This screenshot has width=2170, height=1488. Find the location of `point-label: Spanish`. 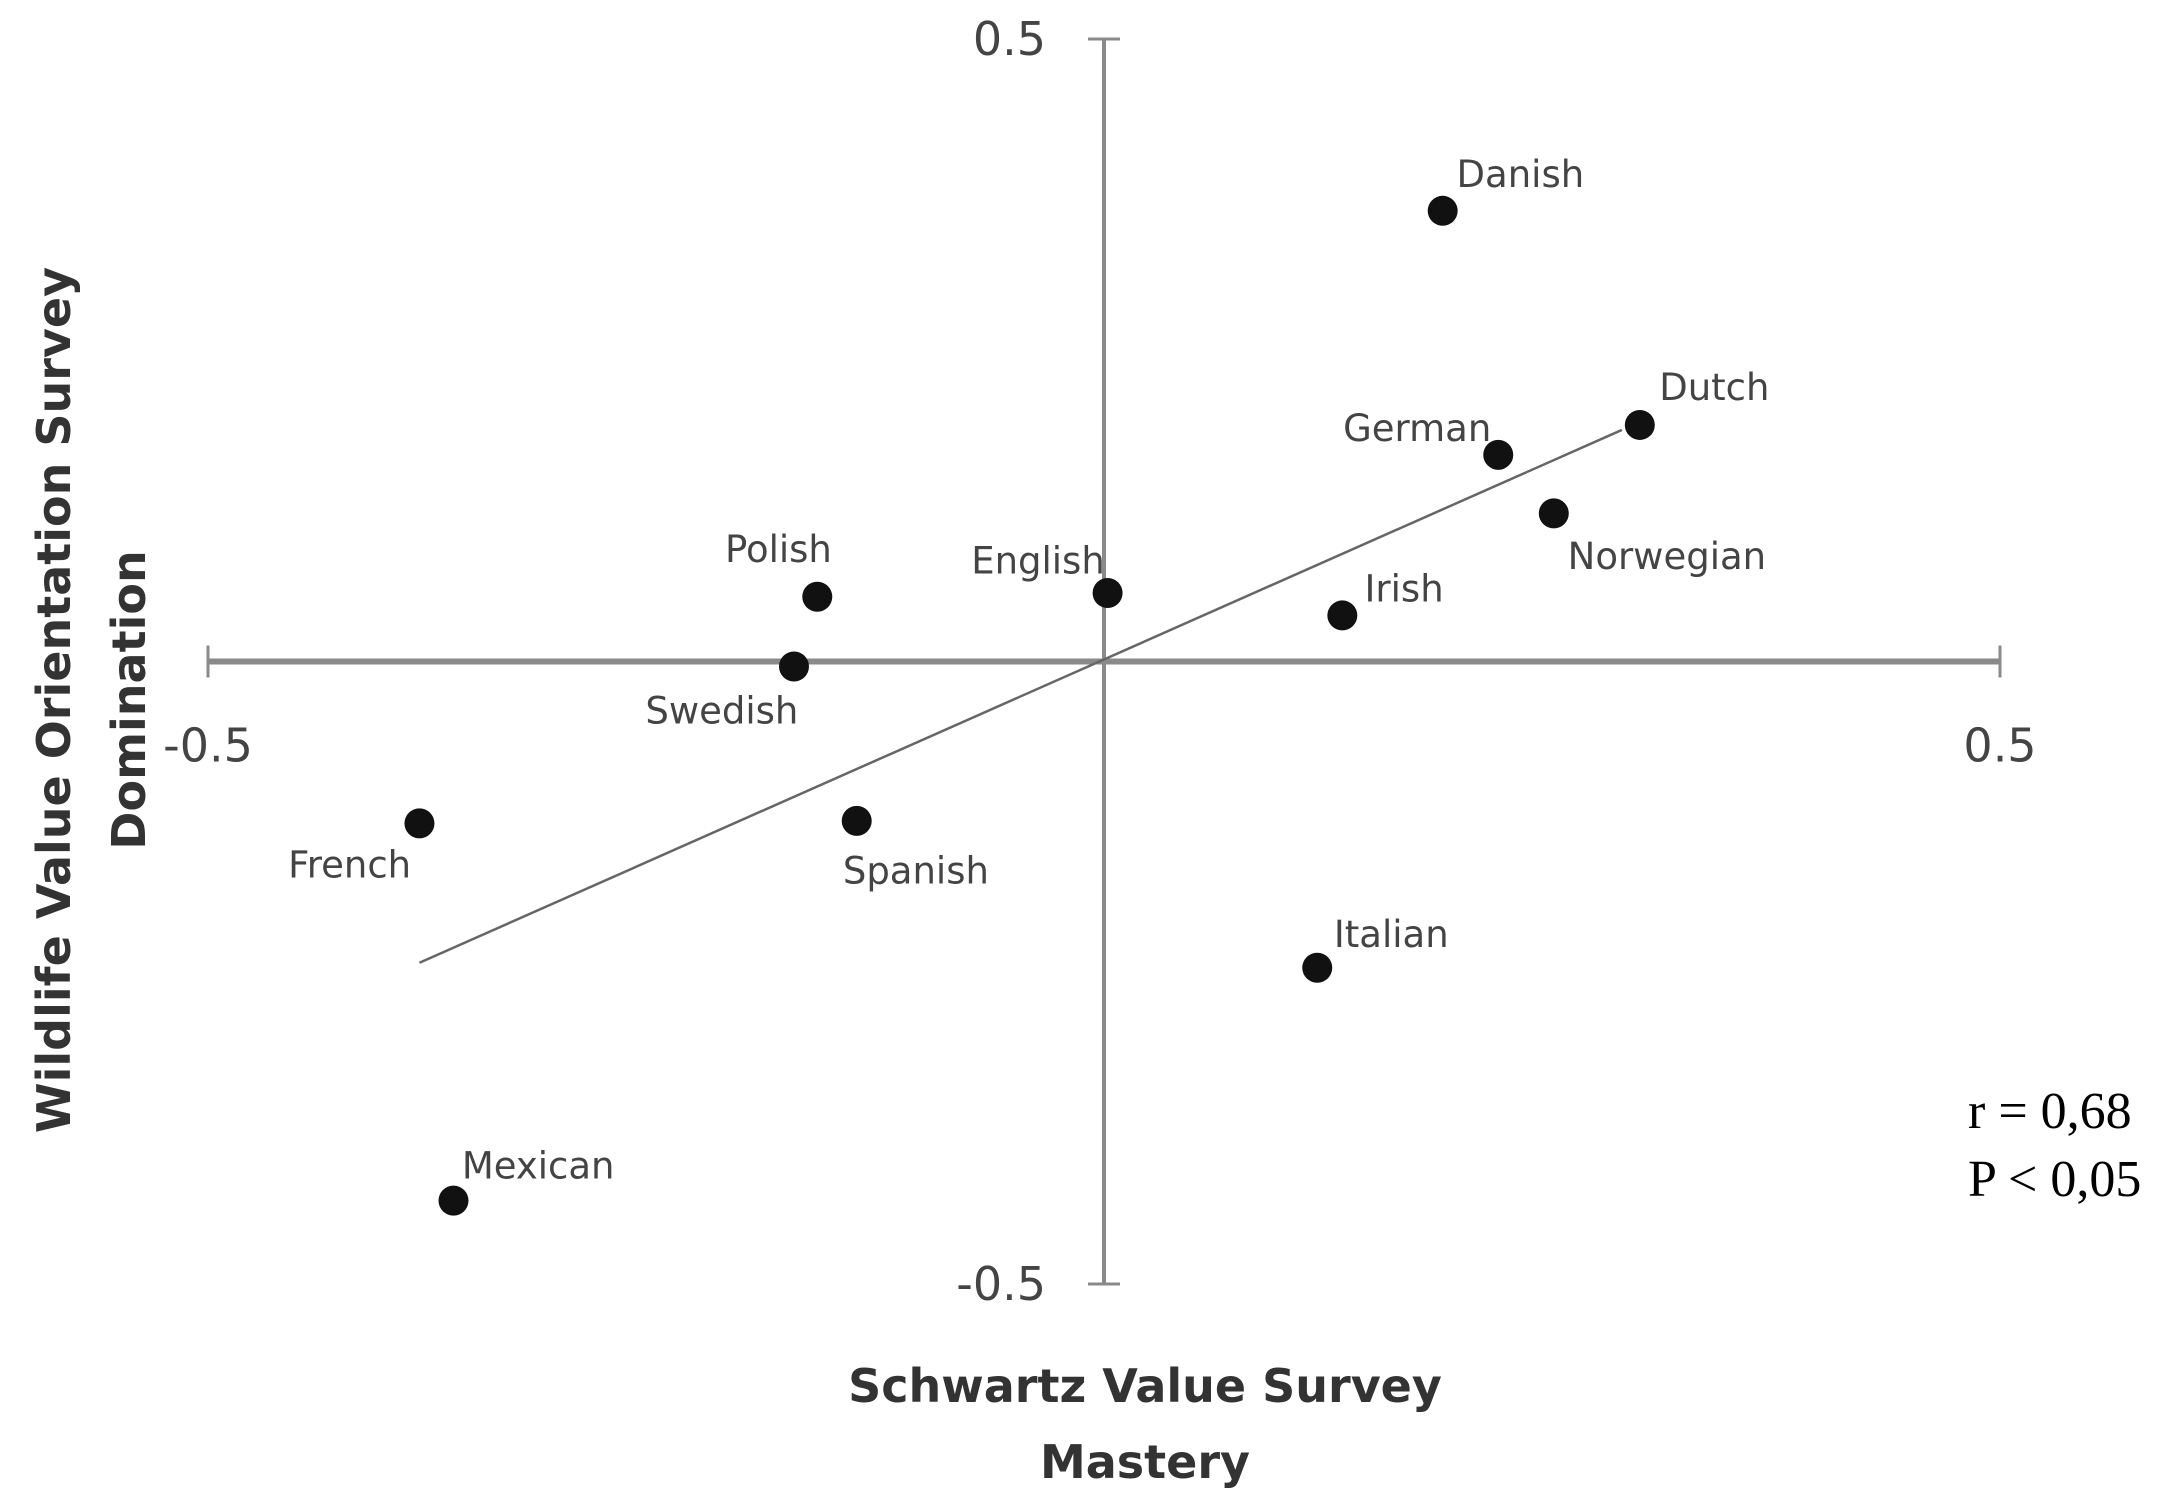

point-label: Spanish is located at coordinates (916, 870).